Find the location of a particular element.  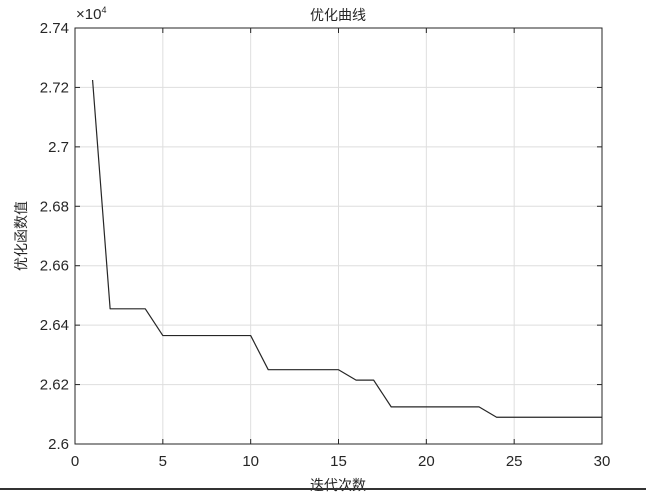

bottom-divider is located at coordinates (323, 489).